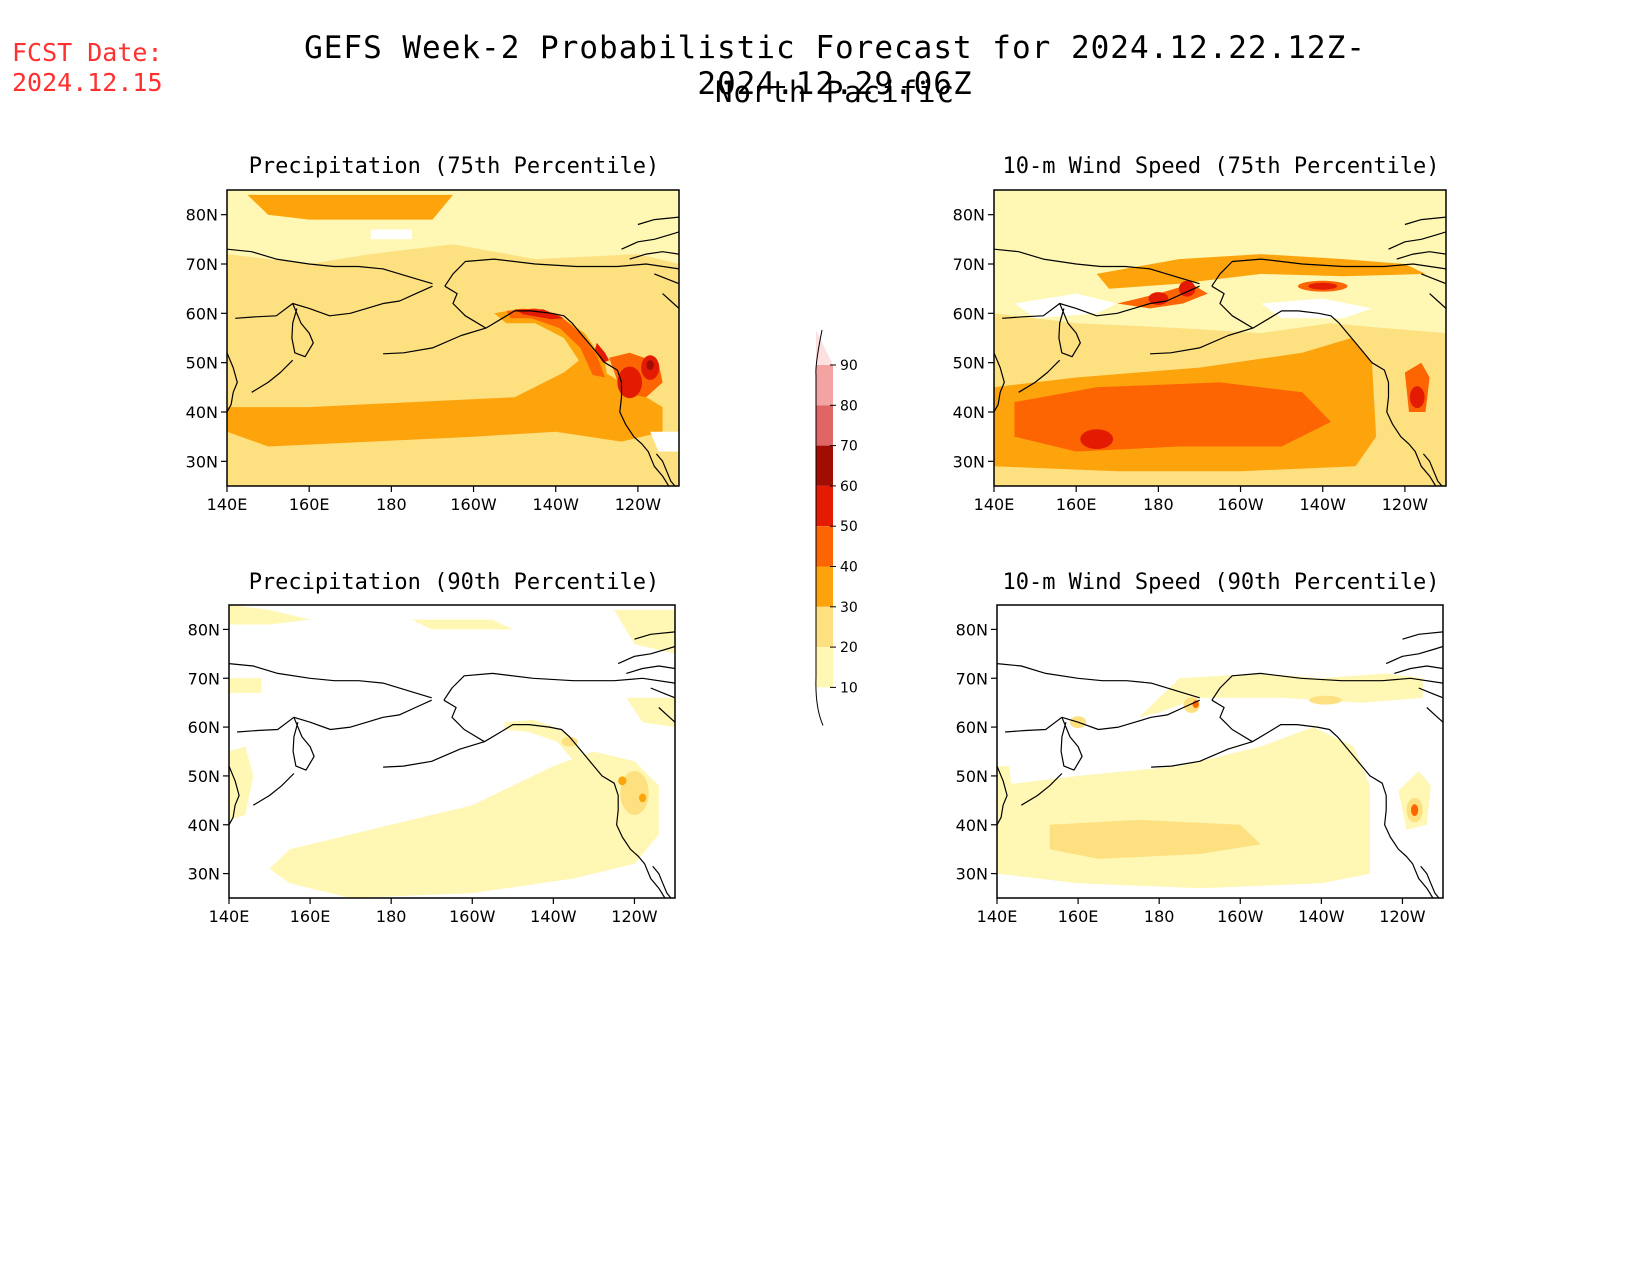 Image resolution: width=1650 pixels, height=1275 pixels. I want to click on color-bar: 10 20 30 40 50 60 70 80 90, so click(836, 527).